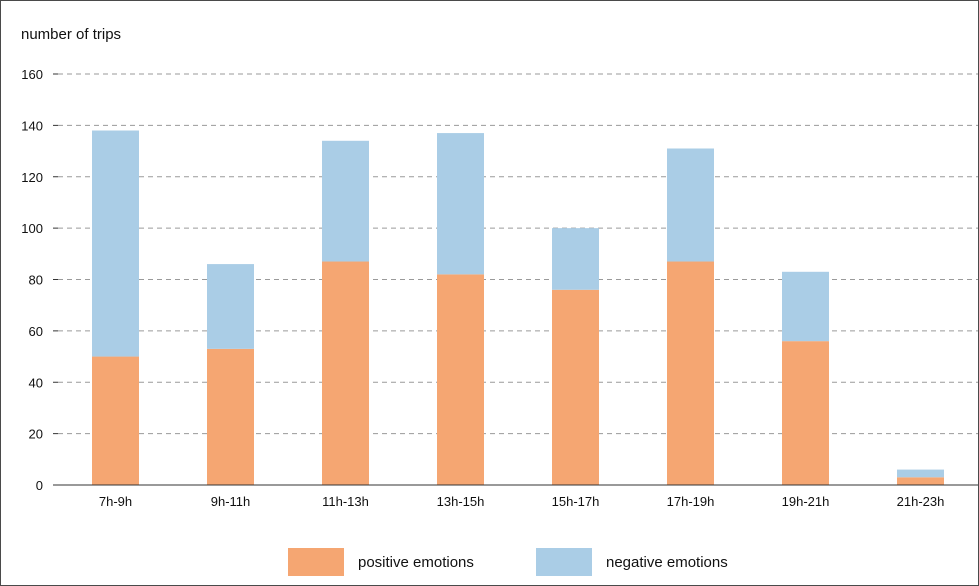  Describe the element at coordinates (32, 177) in the screenshot. I see `y-tick-label: 120` at that location.